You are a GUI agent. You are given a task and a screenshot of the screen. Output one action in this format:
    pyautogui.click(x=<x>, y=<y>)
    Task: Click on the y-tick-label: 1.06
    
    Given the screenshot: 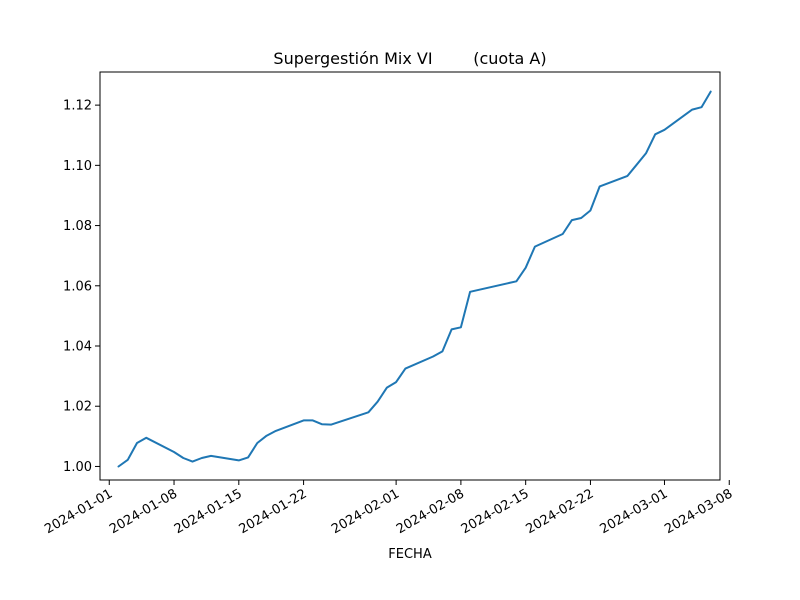 What is the action you would take?
    pyautogui.click(x=77, y=286)
    